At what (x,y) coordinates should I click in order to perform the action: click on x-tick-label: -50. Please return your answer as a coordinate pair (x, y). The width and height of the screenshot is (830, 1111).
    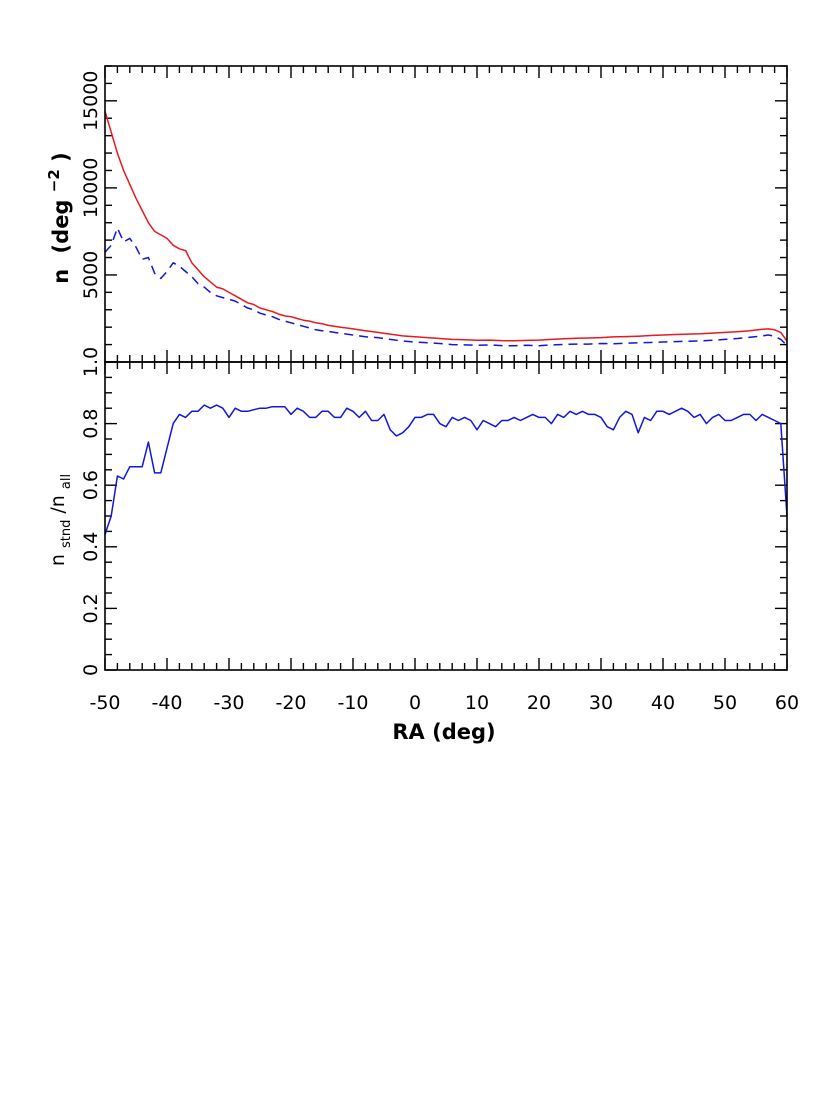
    Looking at the image, I should click on (104, 703).